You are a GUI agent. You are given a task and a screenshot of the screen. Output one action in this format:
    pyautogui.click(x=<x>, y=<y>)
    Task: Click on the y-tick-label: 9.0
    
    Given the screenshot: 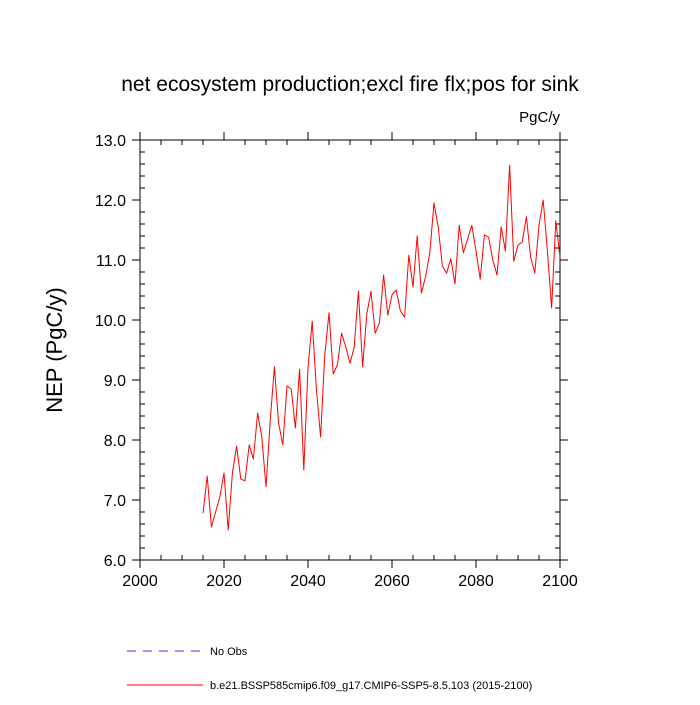 What is the action you would take?
    pyautogui.click(x=115, y=381)
    